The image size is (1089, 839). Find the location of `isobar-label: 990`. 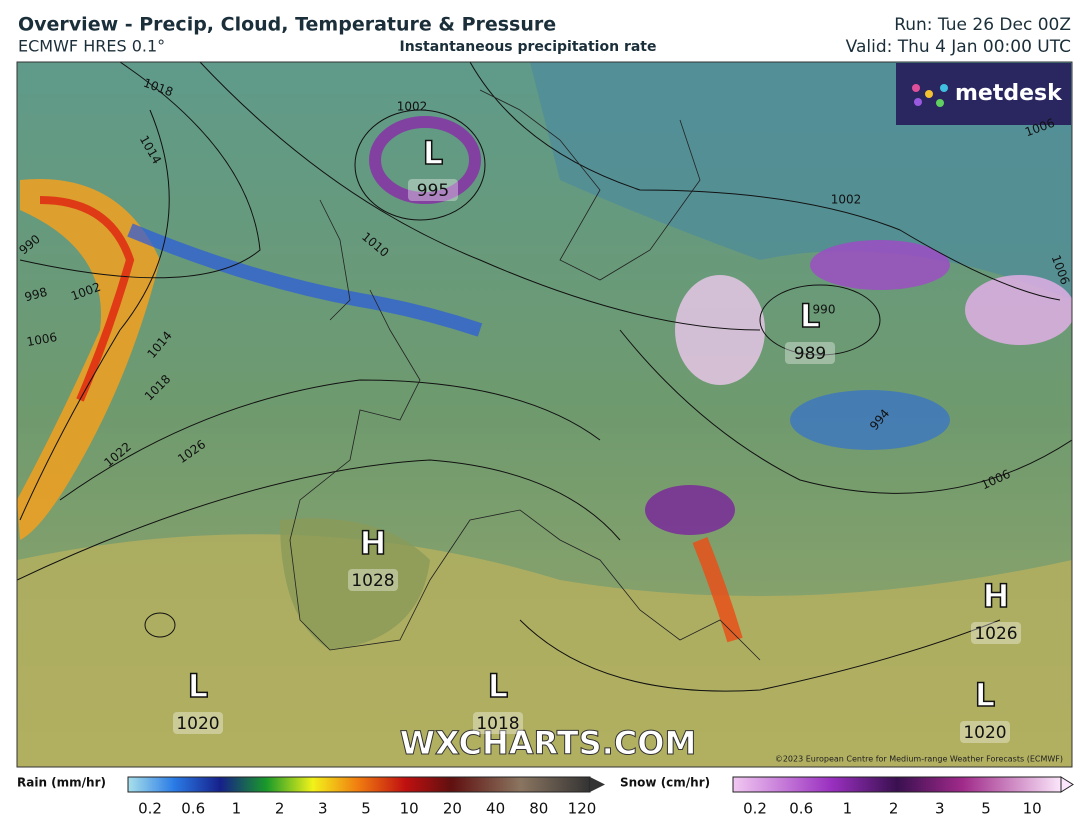

isobar-label: 990 is located at coordinates (824, 310).